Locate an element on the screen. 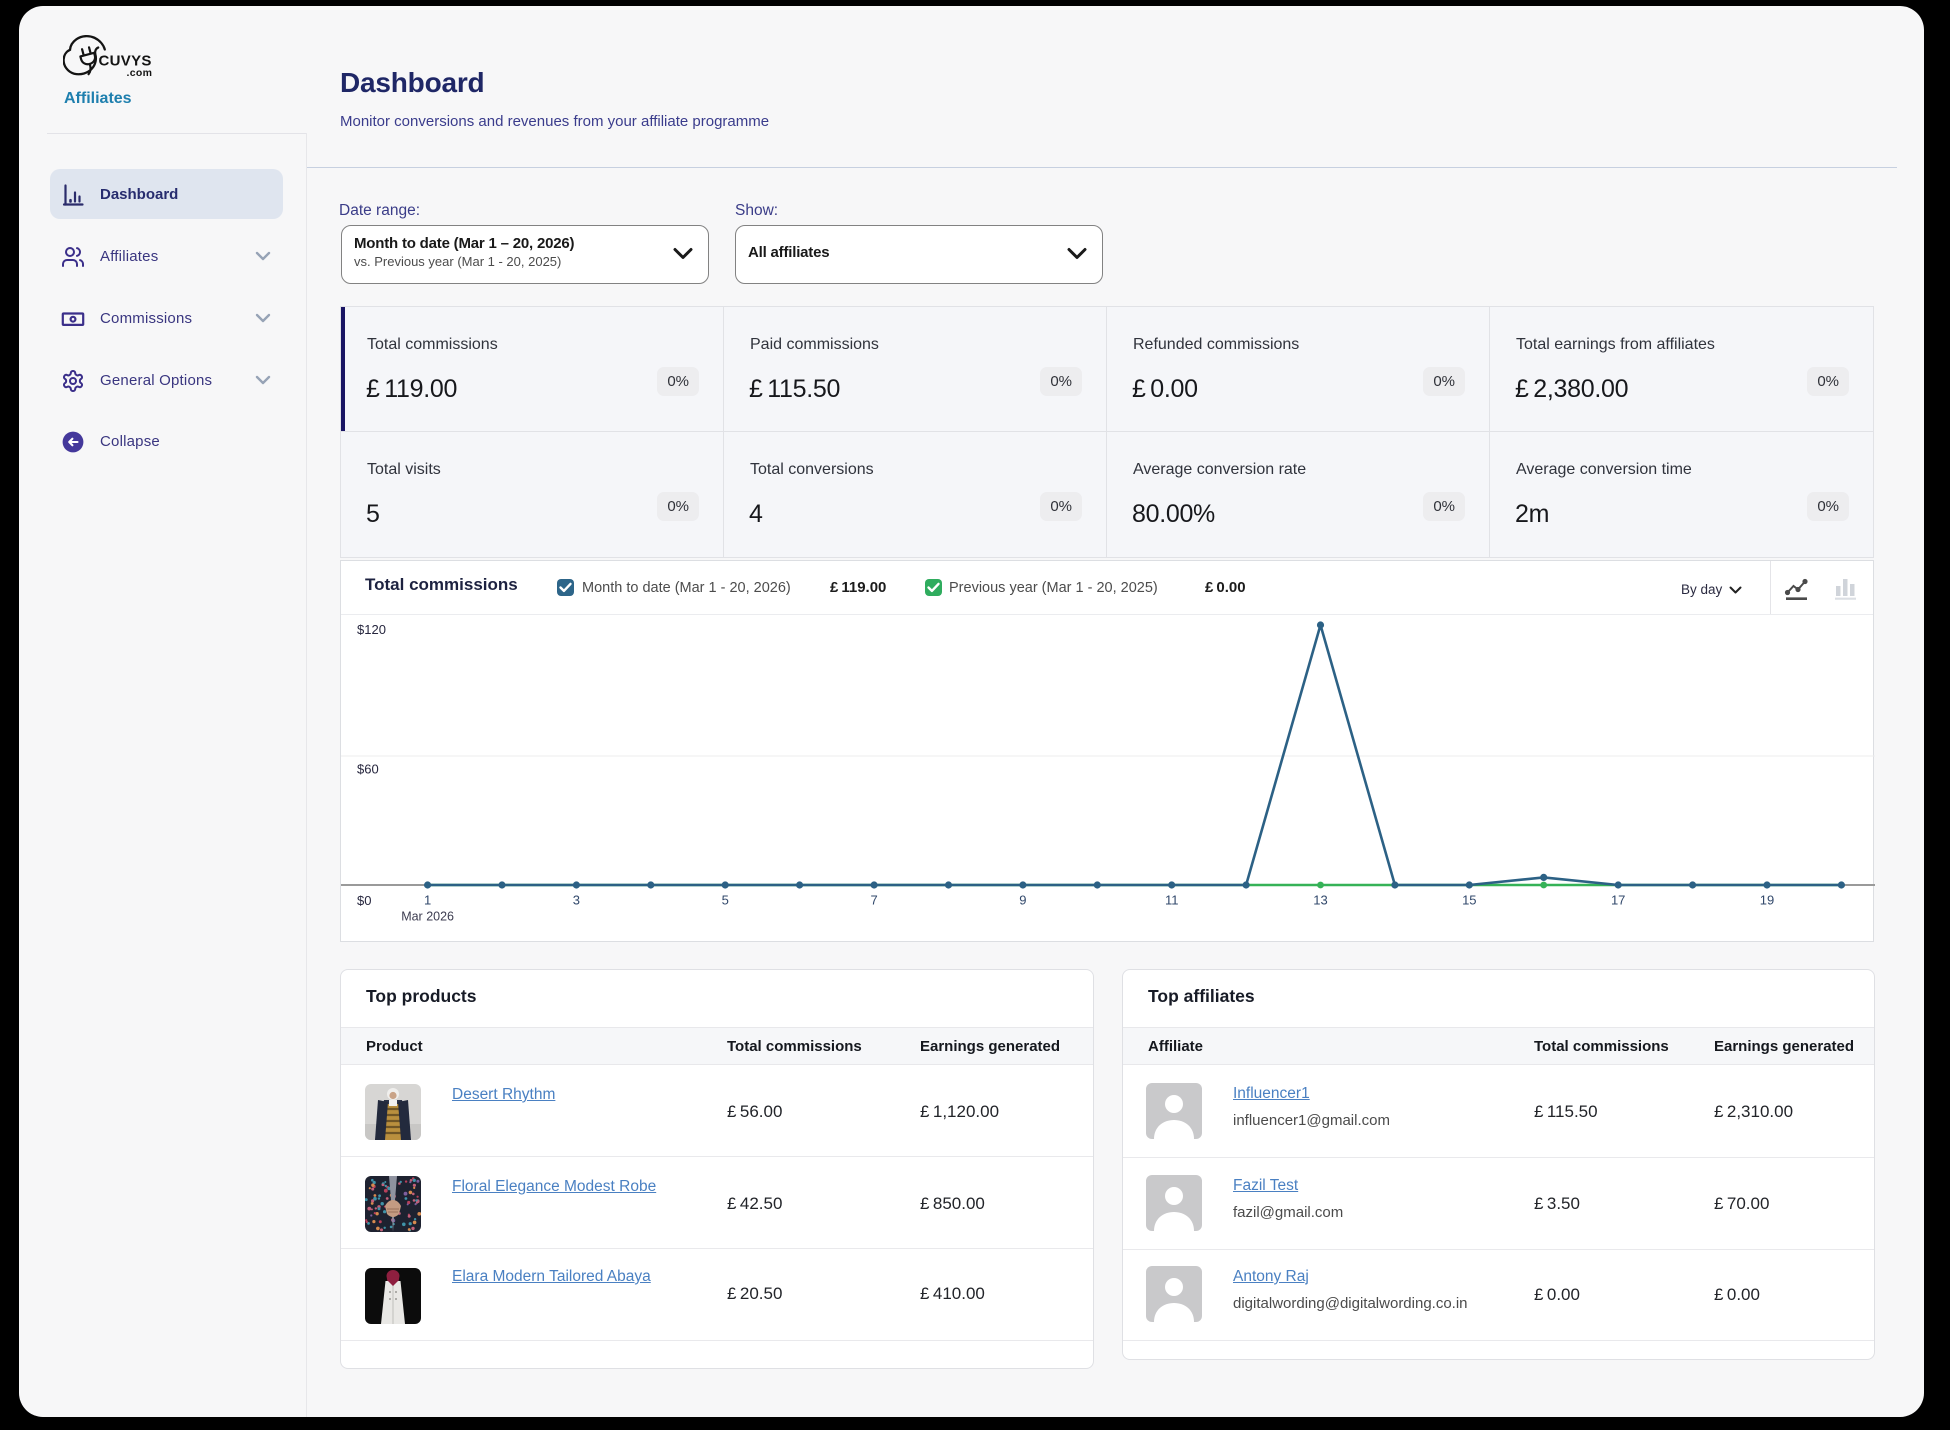 The image size is (1950, 1430). svg-text: 13 is located at coordinates (1320, 900).